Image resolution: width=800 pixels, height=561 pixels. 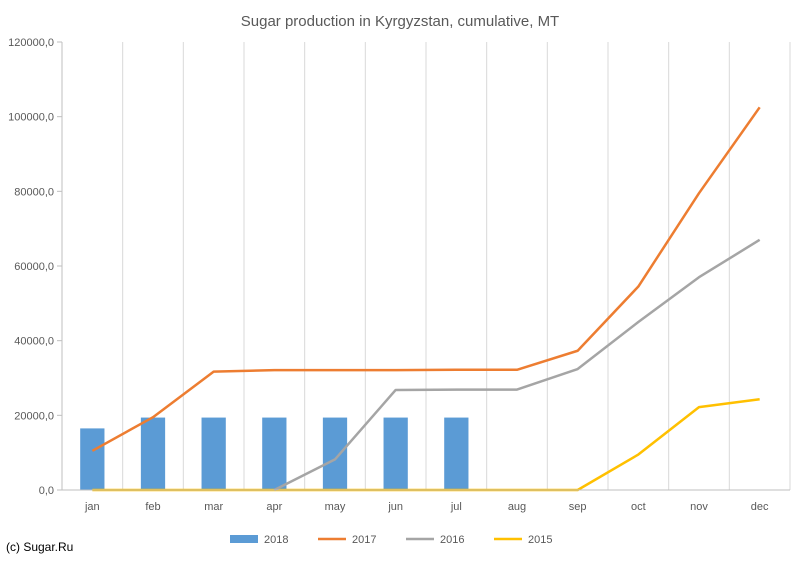 What do you see at coordinates (34, 342) in the screenshot?
I see `y-tick-label: 40000,0` at bounding box center [34, 342].